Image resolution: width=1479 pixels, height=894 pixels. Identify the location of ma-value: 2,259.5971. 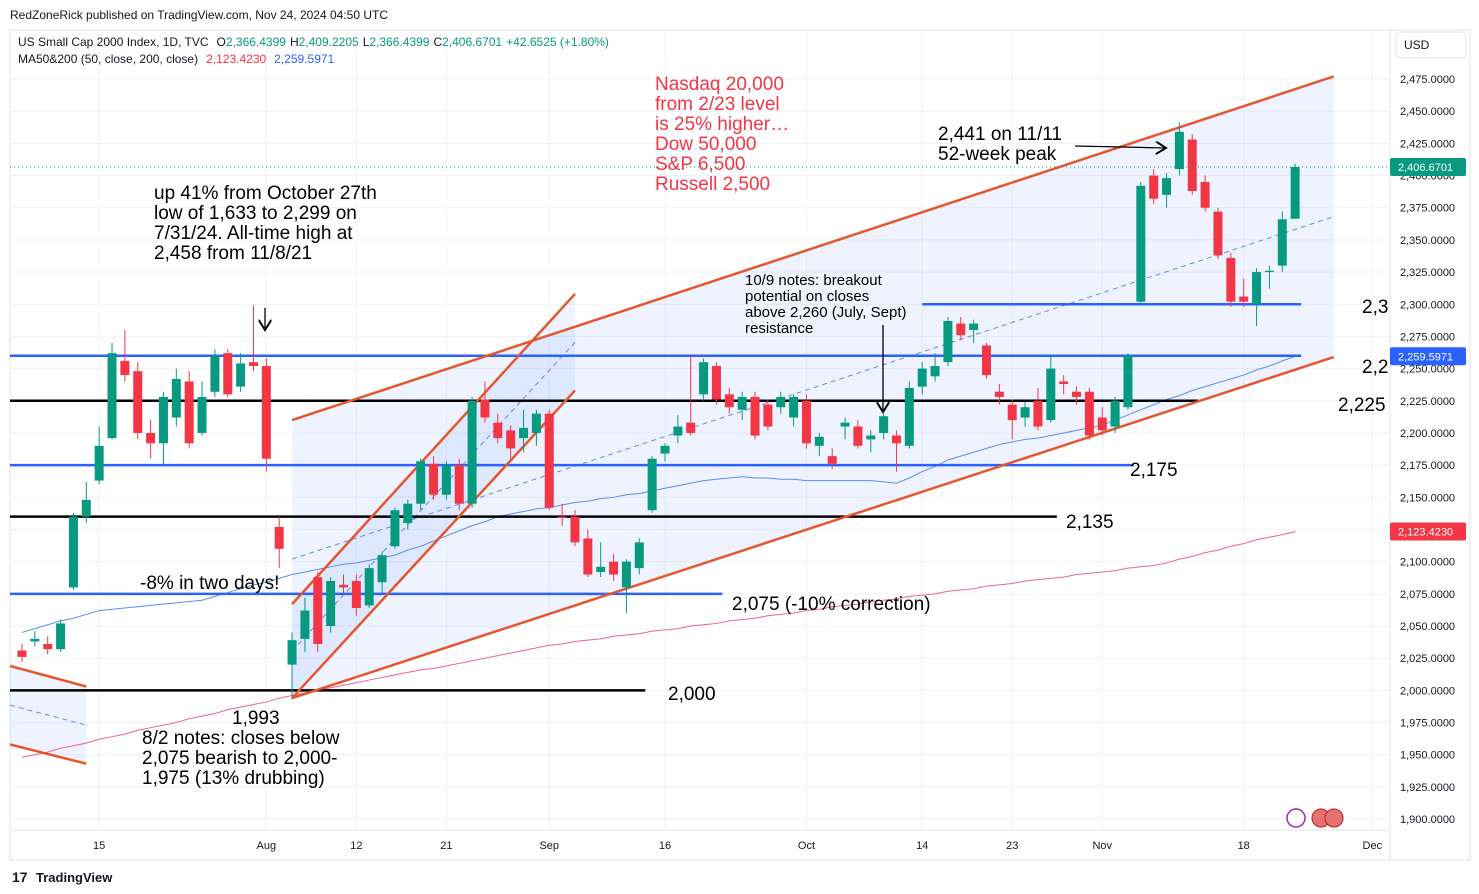
(304, 59).